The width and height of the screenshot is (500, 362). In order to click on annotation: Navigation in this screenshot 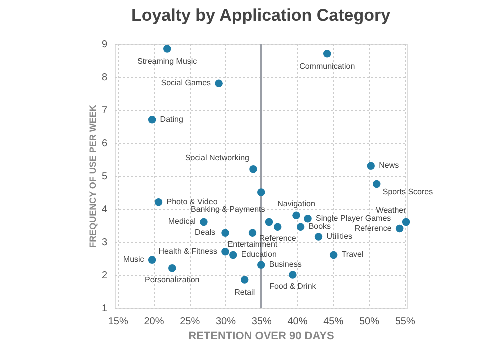, I will do `click(297, 204)`.